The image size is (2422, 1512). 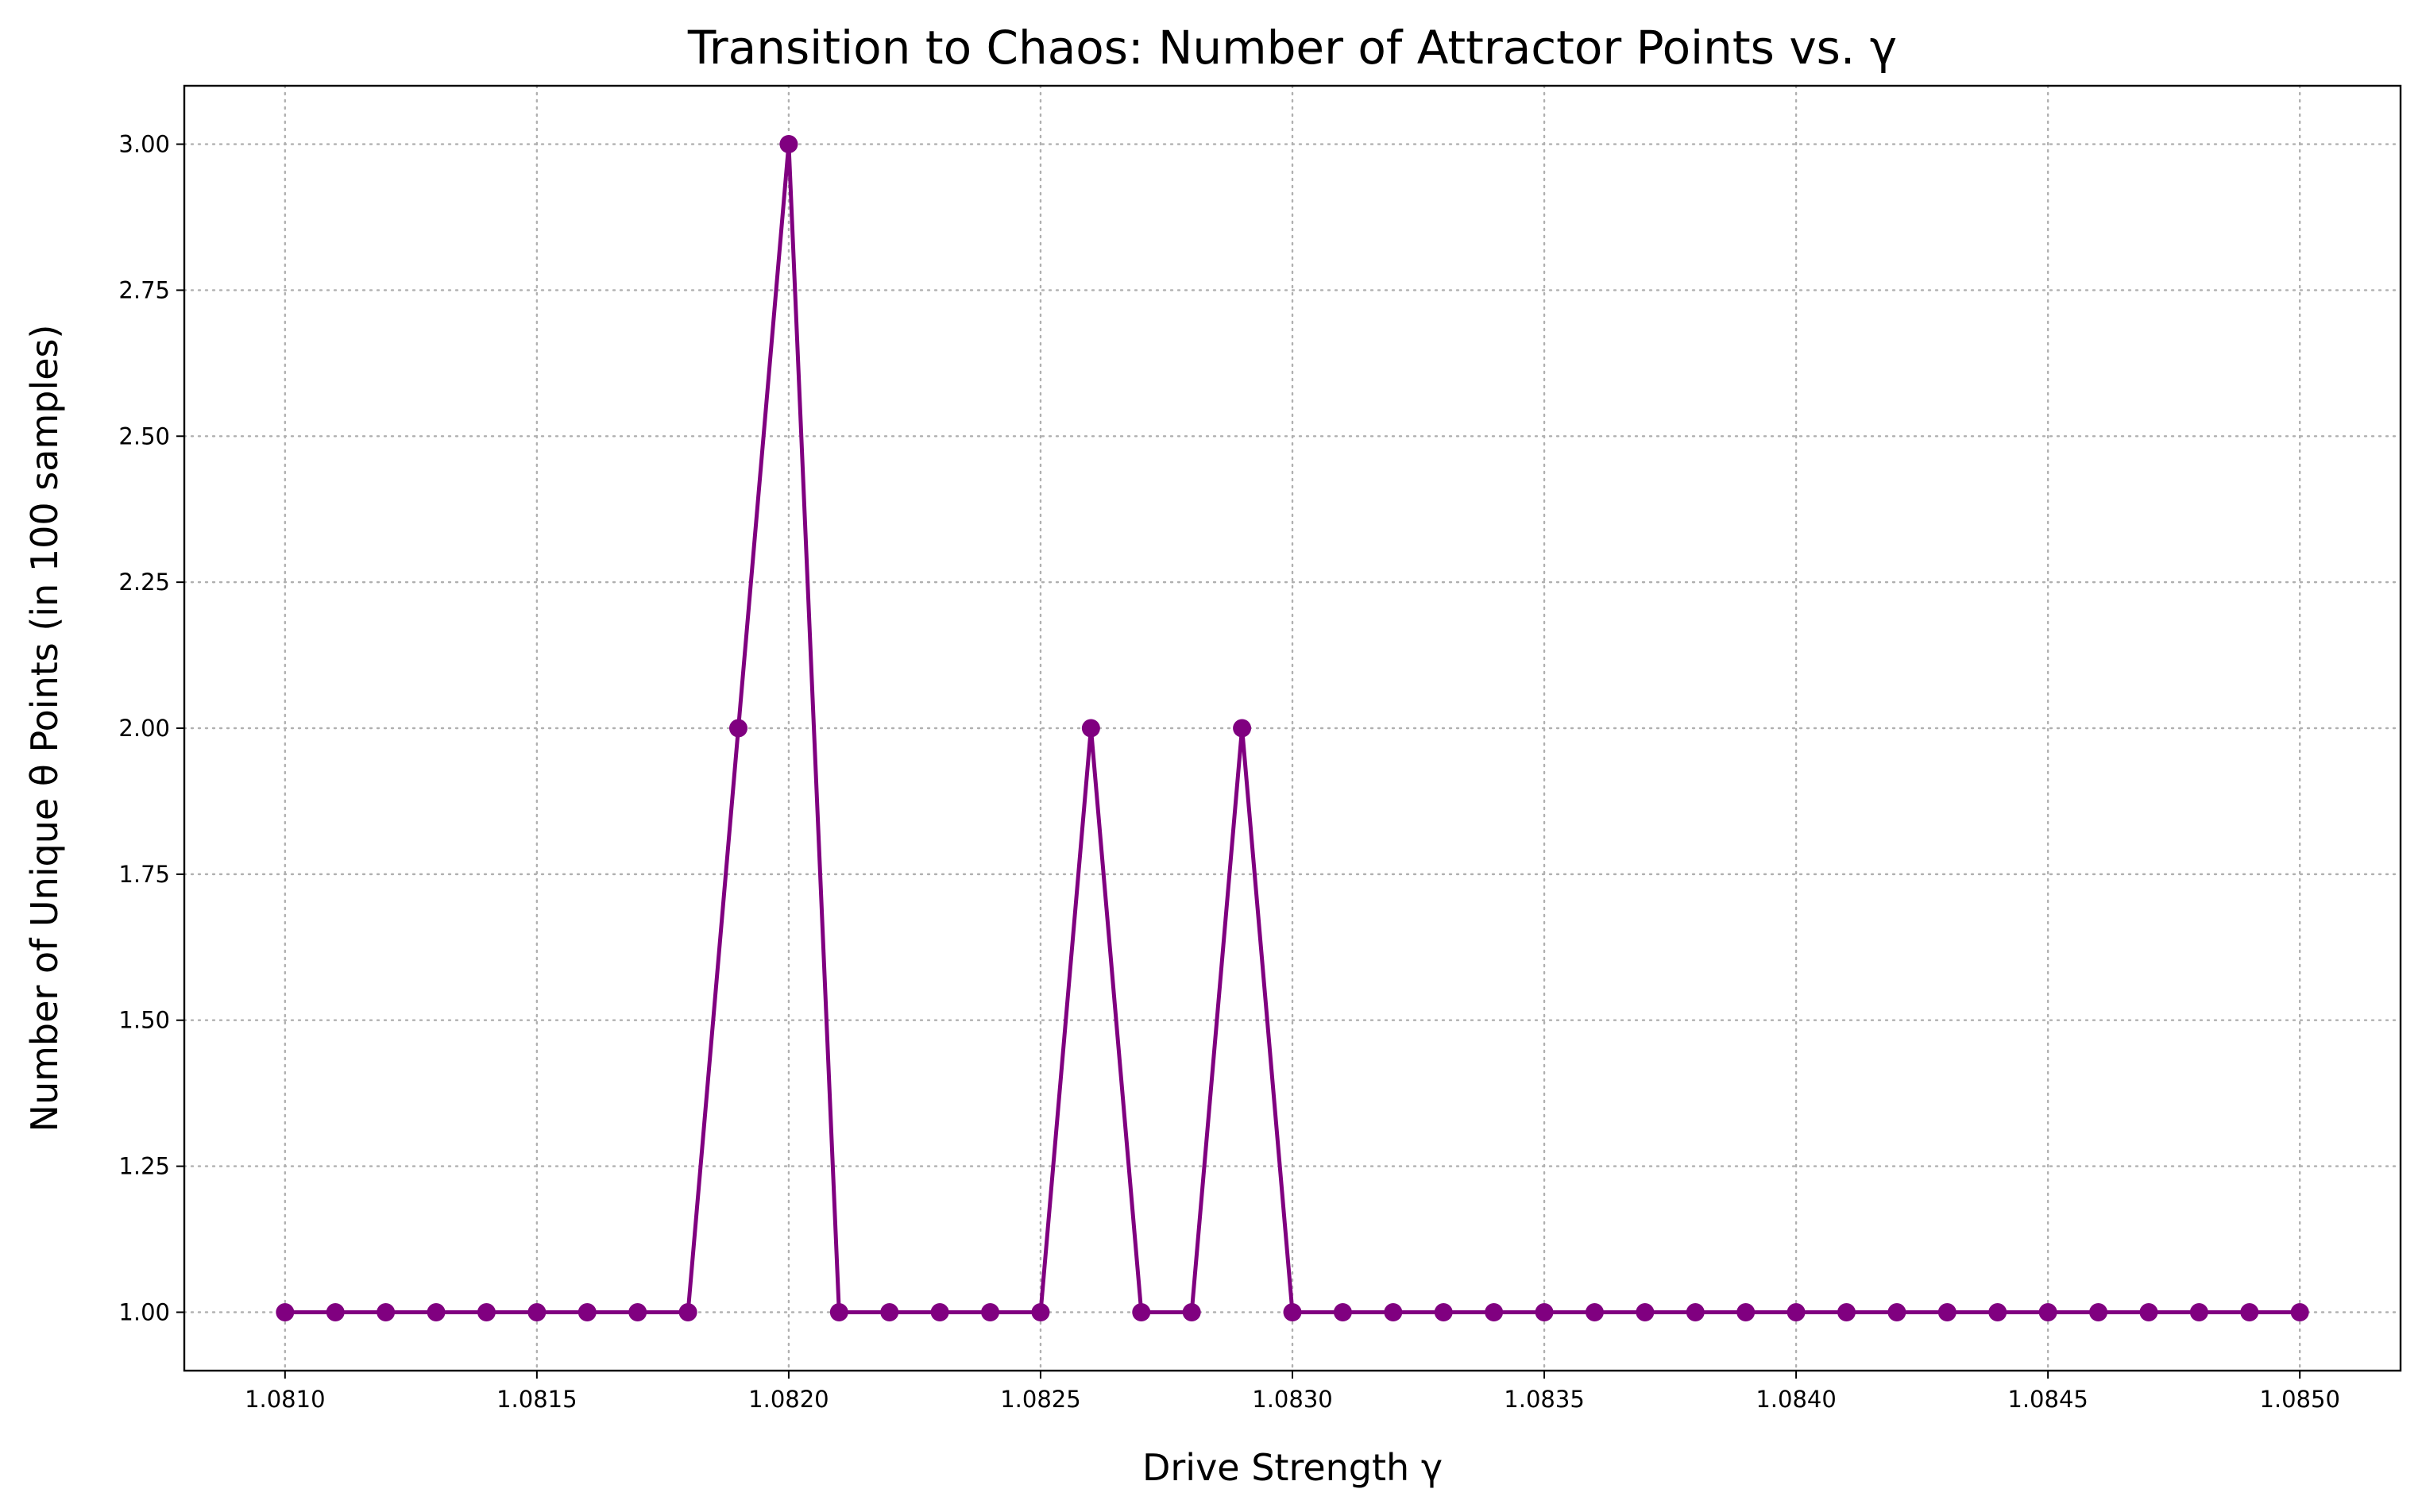 What do you see at coordinates (285, 1399) in the screenshot?
I see `x-tick-label: 1.0810` at bounding box center [285, 1399].